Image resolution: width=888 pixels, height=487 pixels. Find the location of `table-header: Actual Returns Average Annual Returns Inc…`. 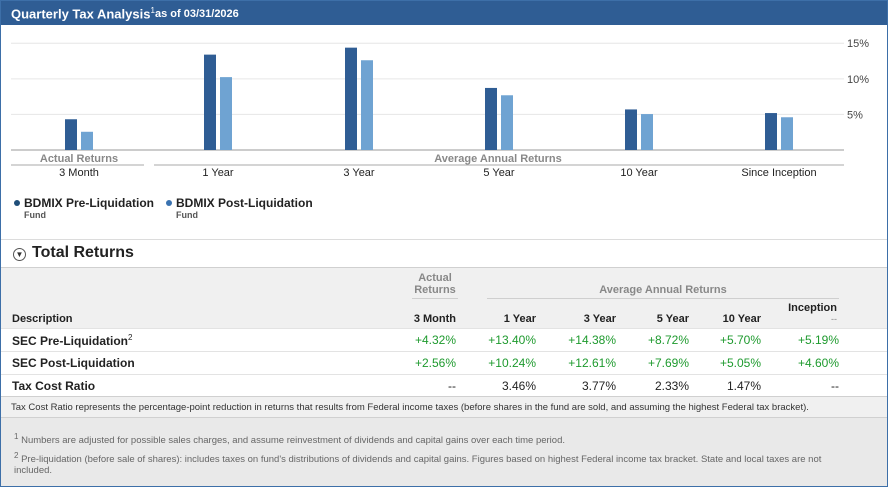

table-header: Actual Returns Average Annual Returns Inc… is located at coordinates (444, 297).